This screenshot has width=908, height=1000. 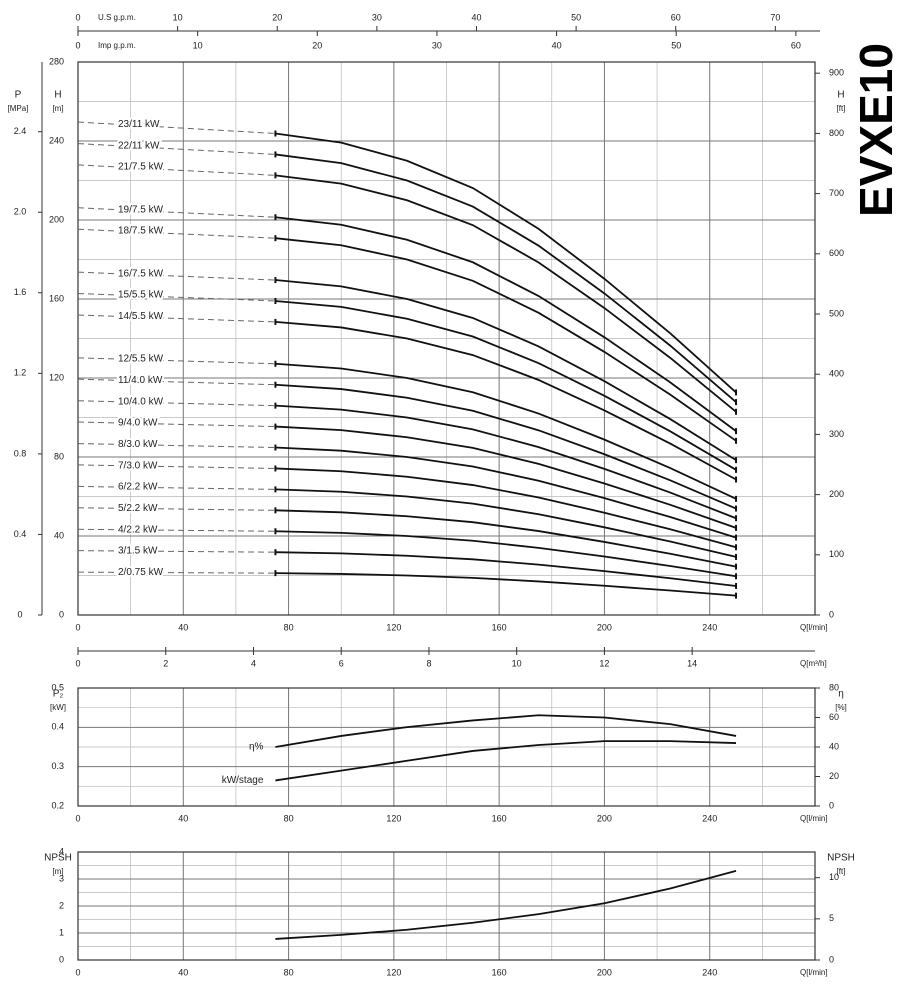 I want to click on y2-tick-label: 80, so click(x=834, y=687).